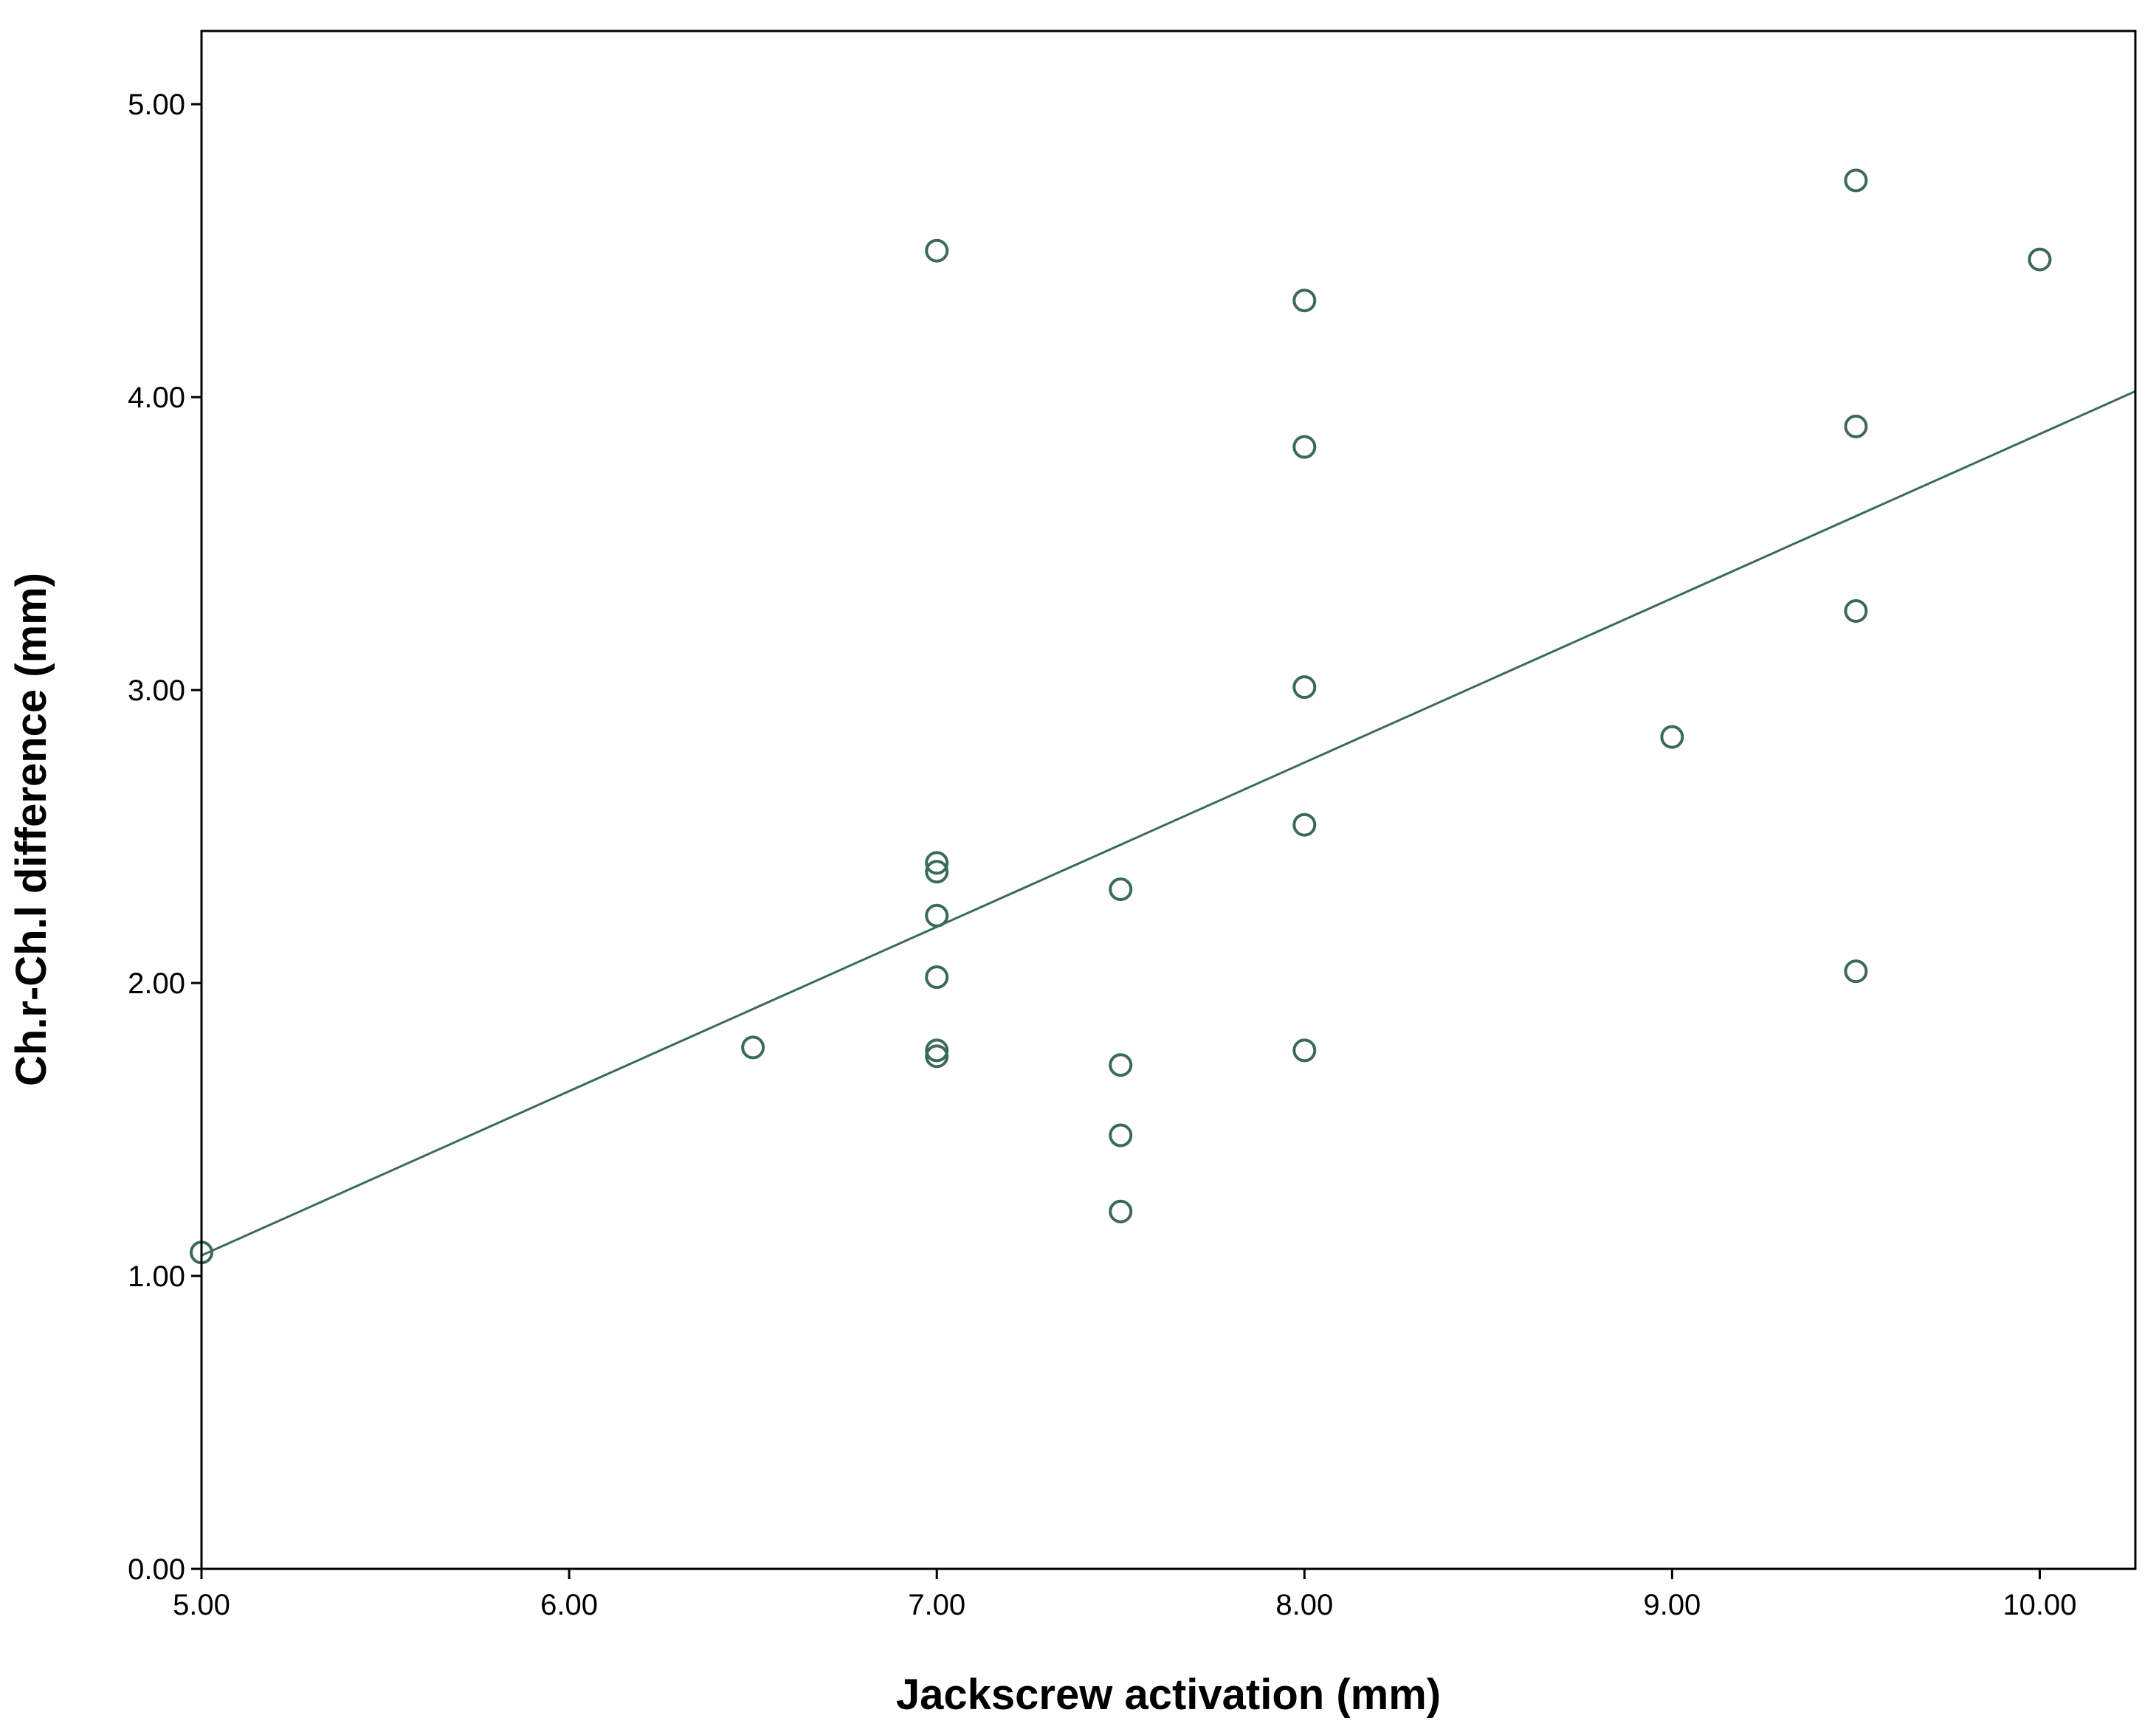  What do you see at coordinates (31, 829) in the screenshot?
I see `y-axis-title: Ch.r-Ch.l difference (mm)` at bounding box center [31, 829].